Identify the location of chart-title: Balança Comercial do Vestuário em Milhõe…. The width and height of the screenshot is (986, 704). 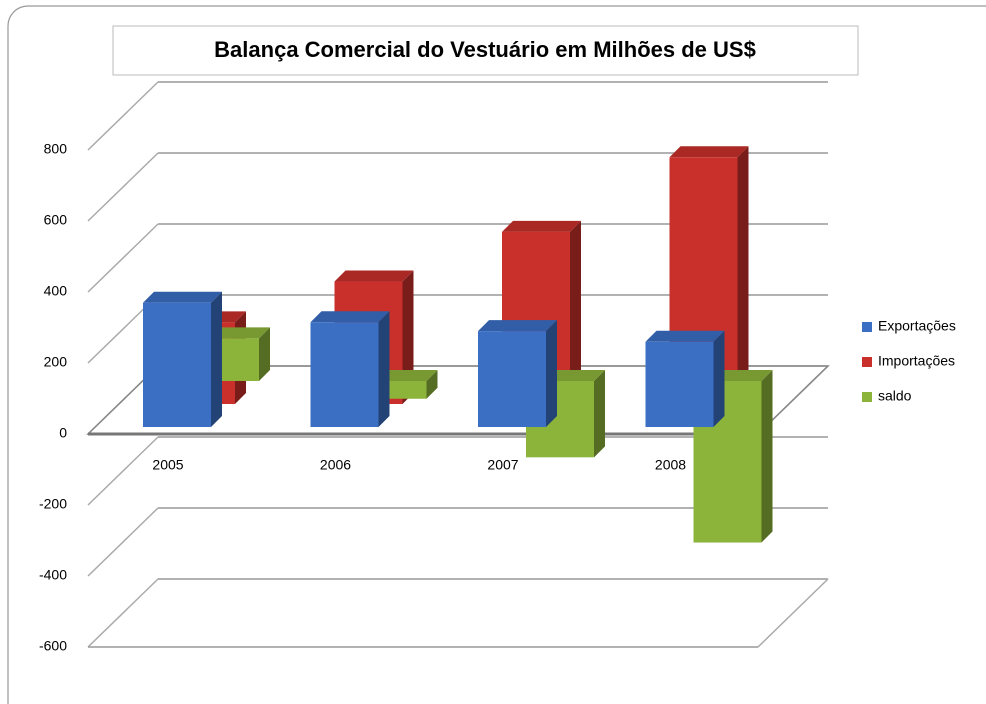
(485, 49).